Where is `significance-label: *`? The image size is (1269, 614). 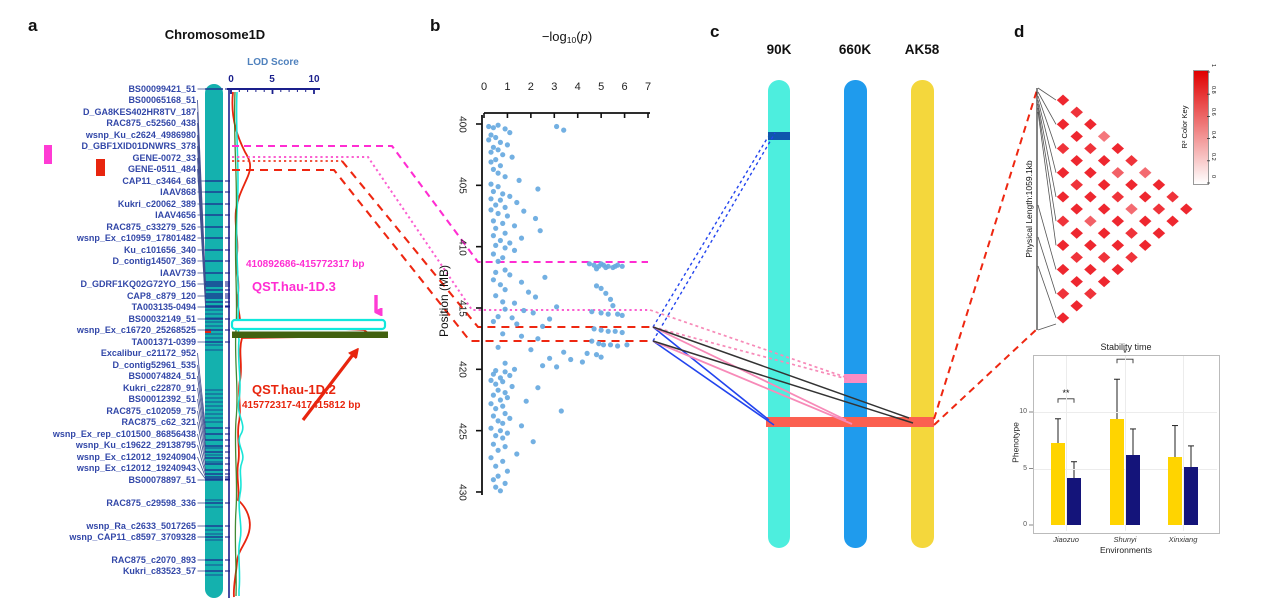
significance-label: * is located at coordinates (1125, 353).